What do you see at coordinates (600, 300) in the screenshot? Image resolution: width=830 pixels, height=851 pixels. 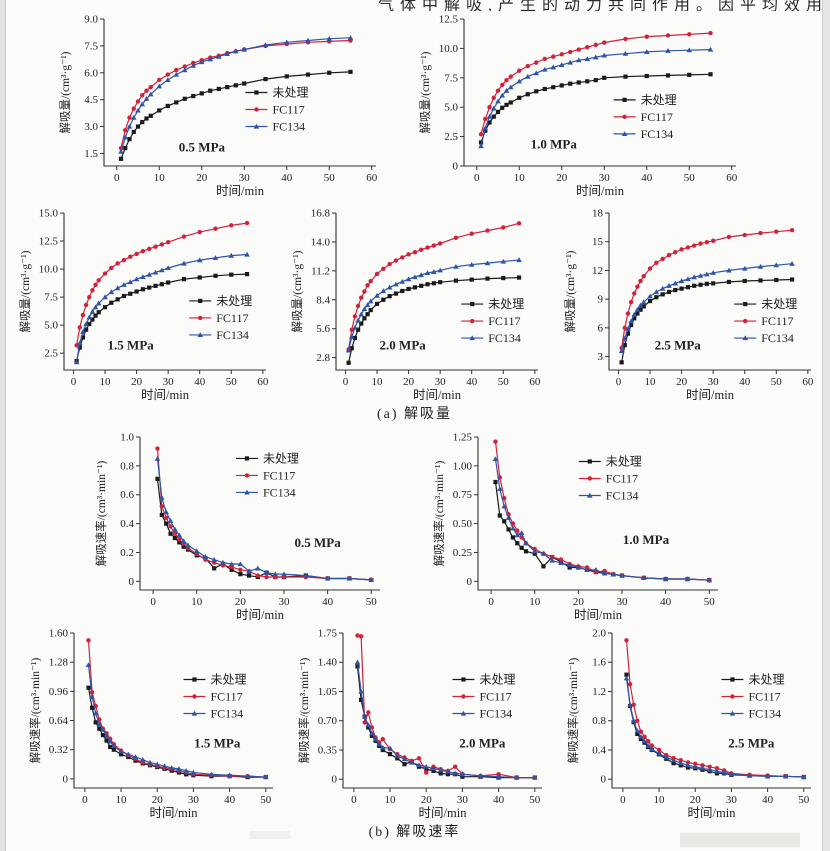 I see `svg-text: 9` at bounding box center [600, 300].